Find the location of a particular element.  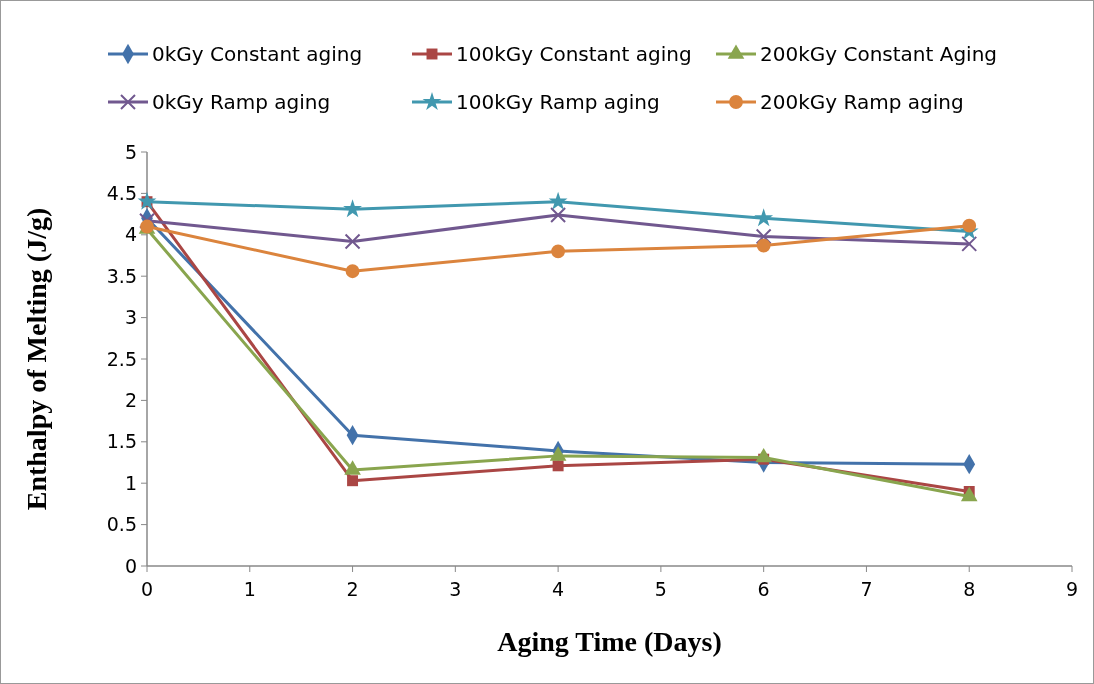

y-tick-label: 3.5 is located at coordinates (121, 275).